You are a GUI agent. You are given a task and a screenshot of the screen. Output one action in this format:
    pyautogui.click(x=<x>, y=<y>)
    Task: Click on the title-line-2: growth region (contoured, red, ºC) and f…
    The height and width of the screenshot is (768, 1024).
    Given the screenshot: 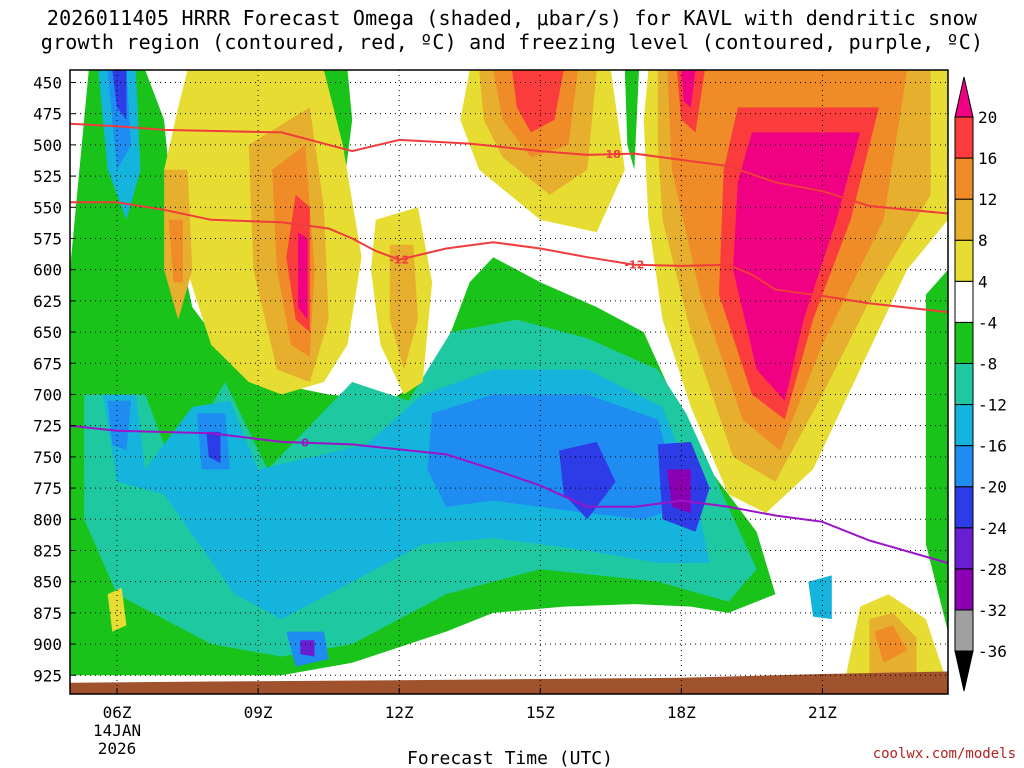 What is the action you would take?
    pyautogui.click(x=512, y=42)
    